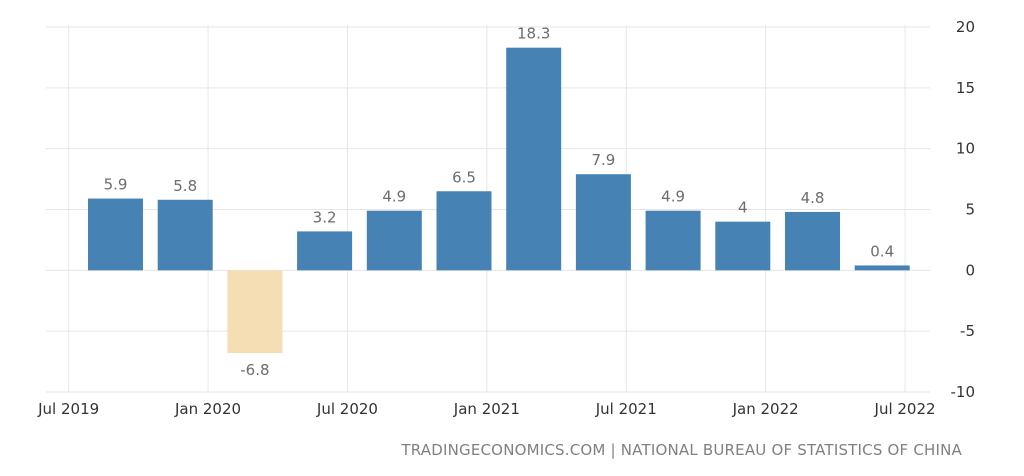 Image resolution: width=1024 pixels, height=476 pixels. What do you see at coordinates (207, 409) in the screenshot?
I see `x-tick-label: Jan 2020` at bounding box center [207, 409].